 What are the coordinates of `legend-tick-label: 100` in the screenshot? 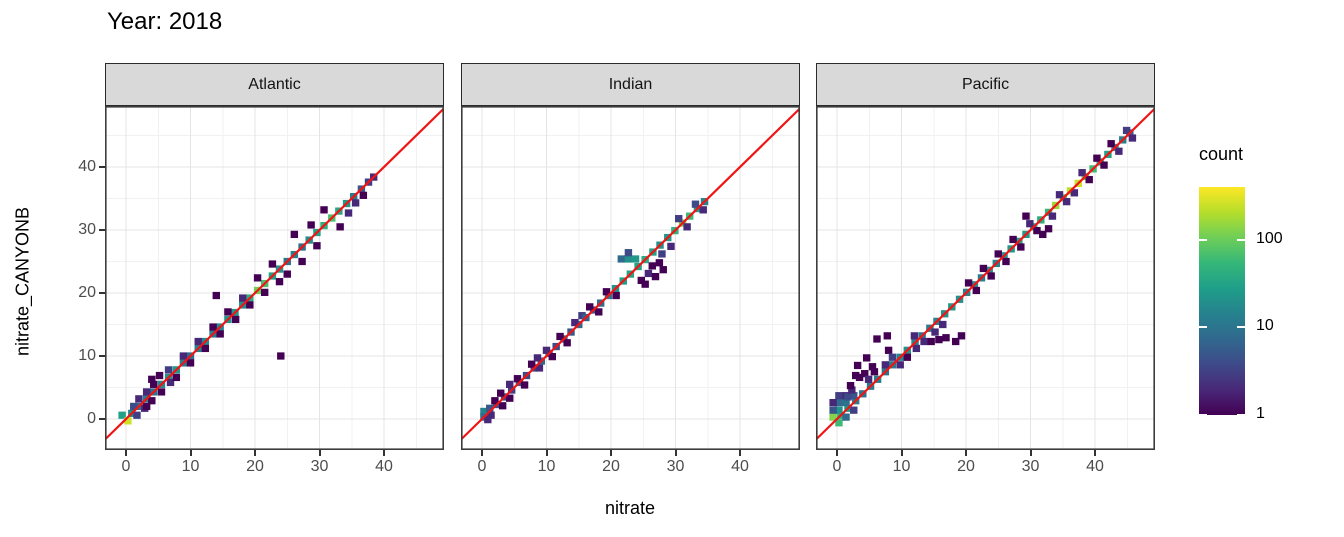 It's located at (1269, 238).